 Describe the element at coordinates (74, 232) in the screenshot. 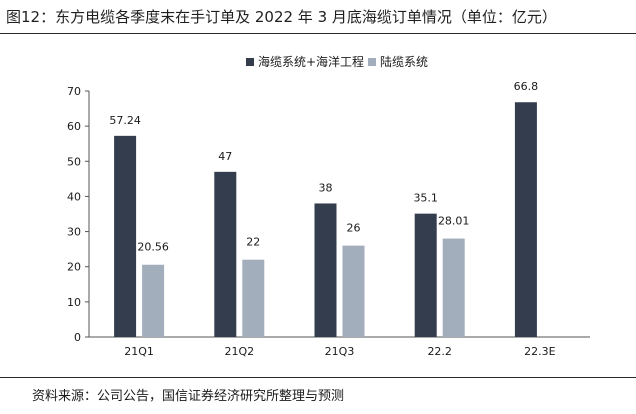

I see `y-tick-label: 30` at that location.